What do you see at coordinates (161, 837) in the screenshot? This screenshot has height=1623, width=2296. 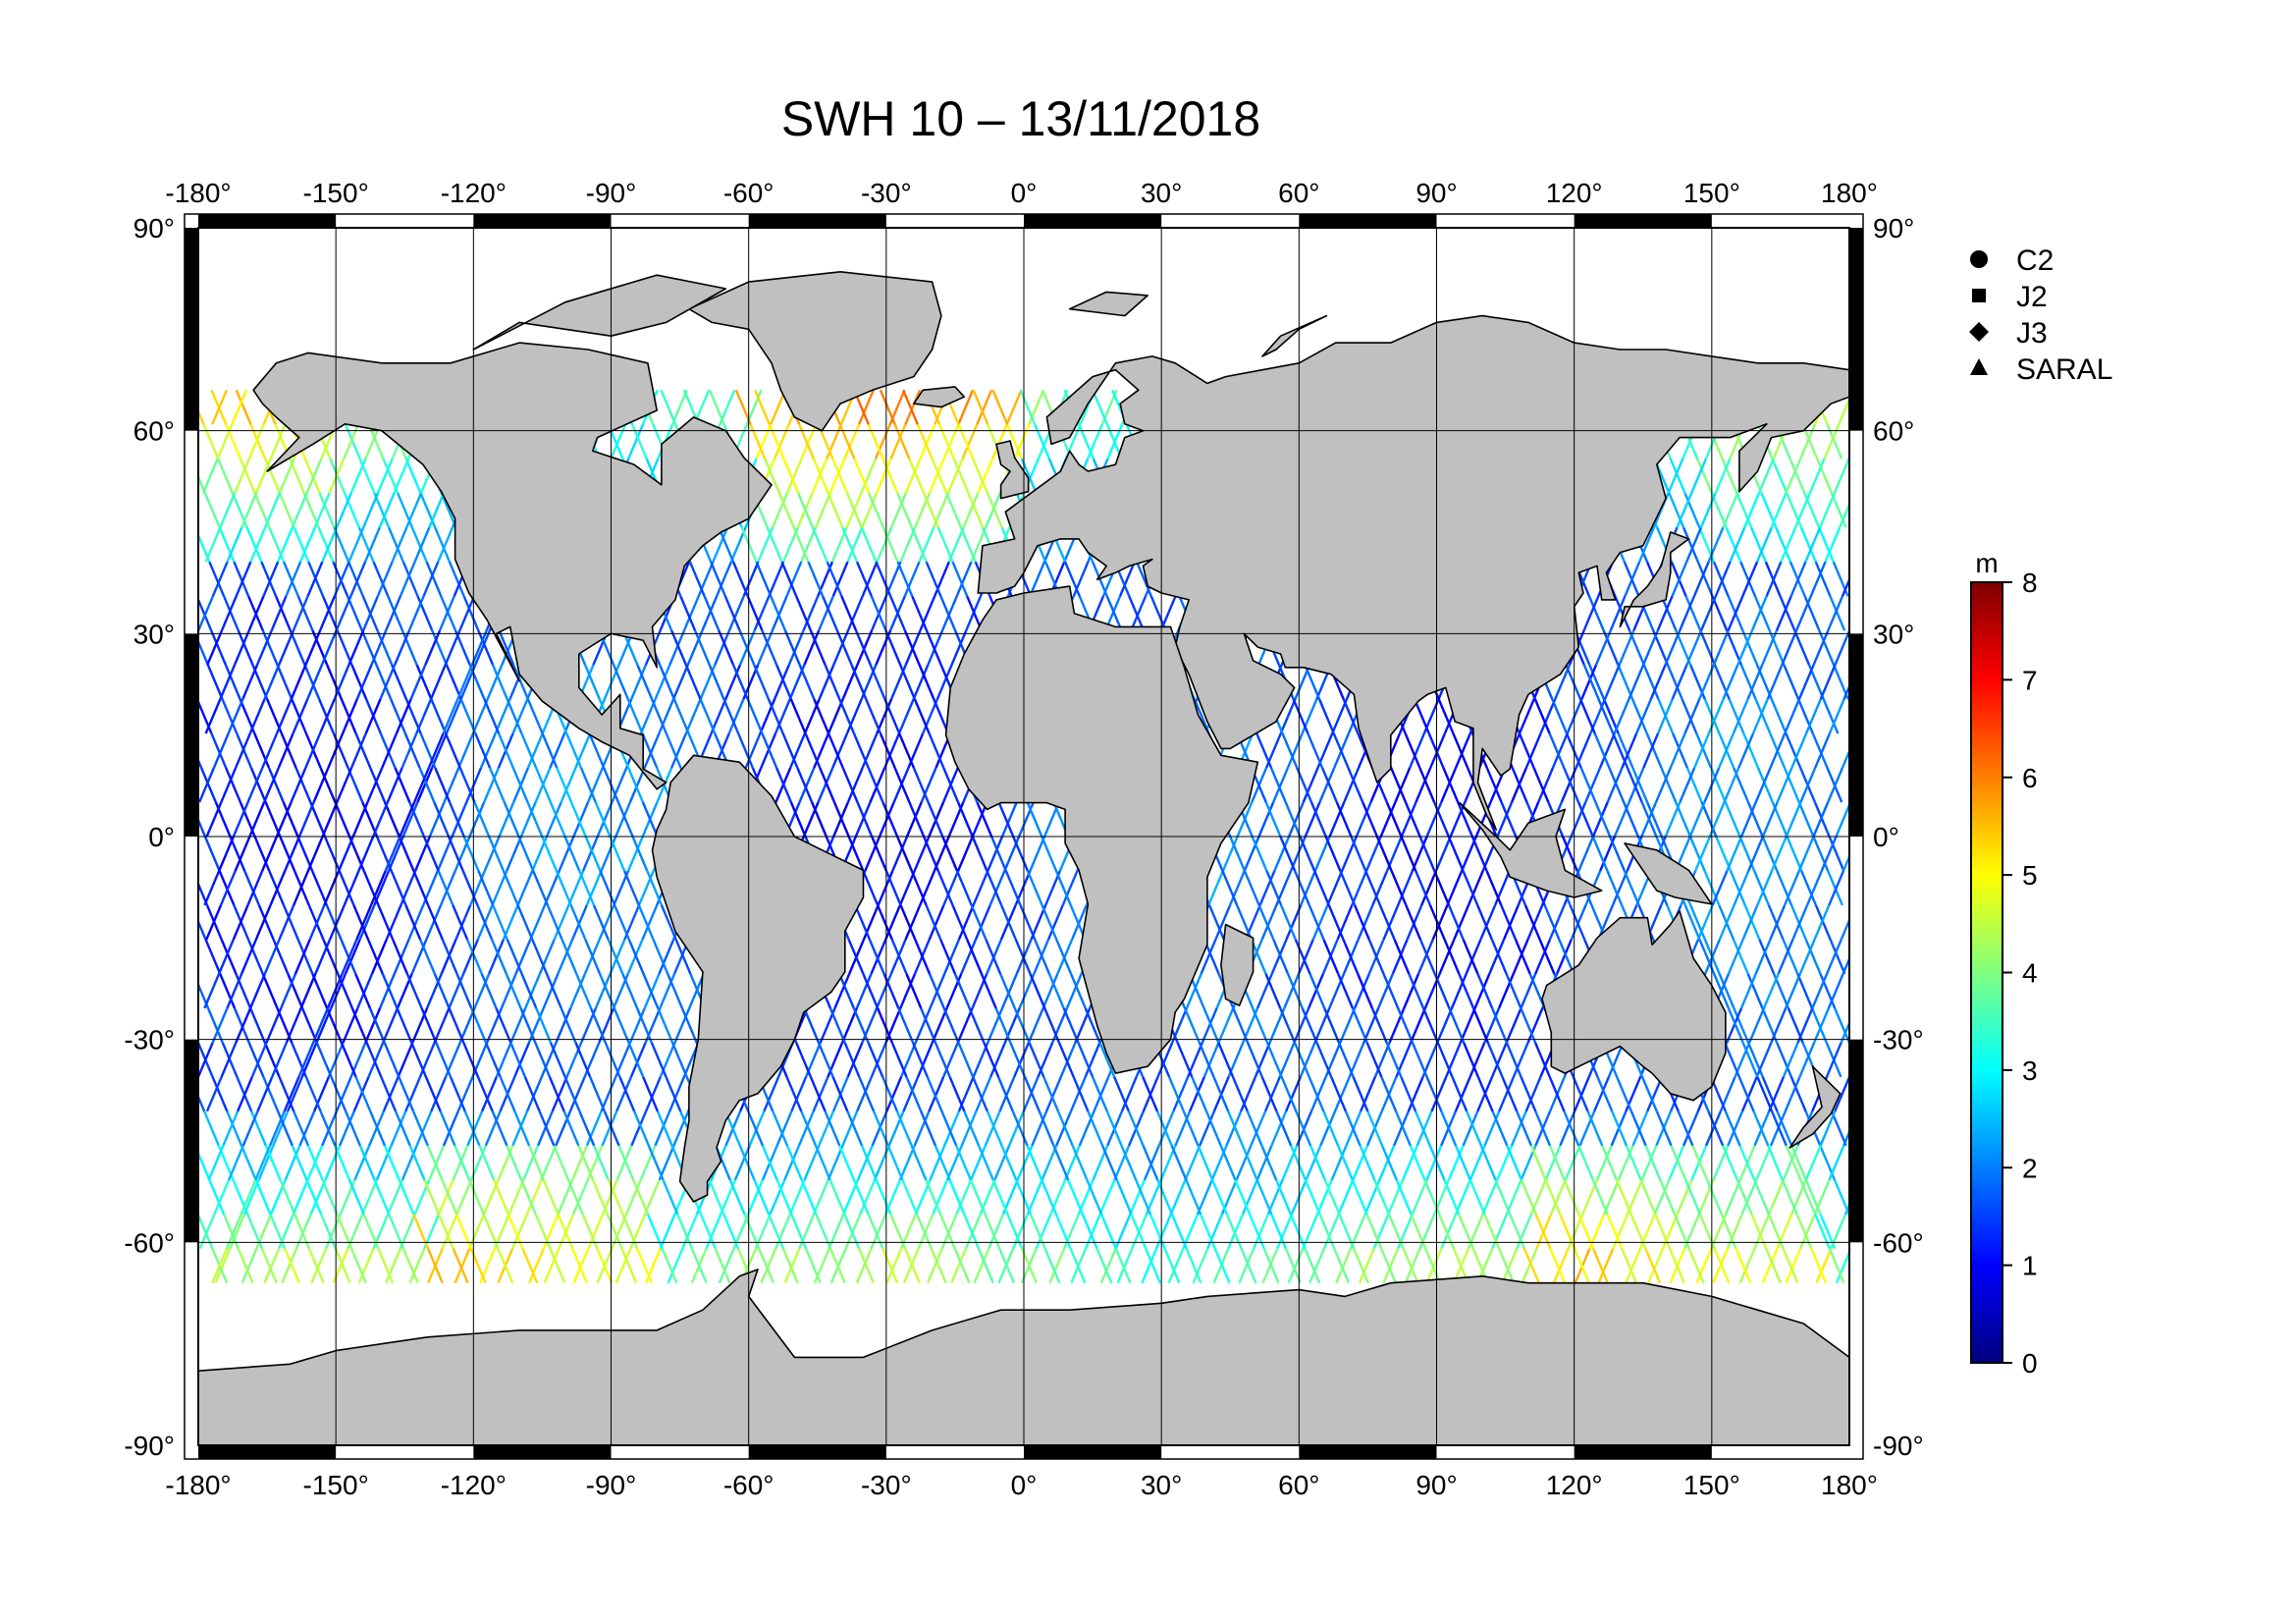 I see `lat-tick-label-left: 0°` at bounding box center [161, 837].